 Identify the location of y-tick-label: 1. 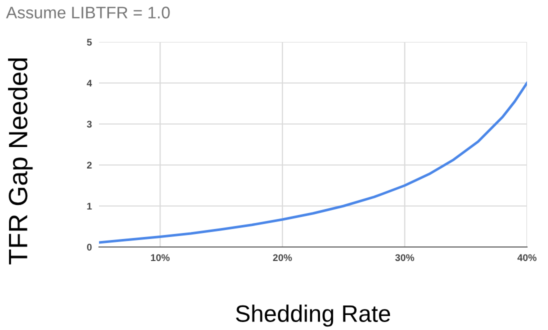
(89, 206).